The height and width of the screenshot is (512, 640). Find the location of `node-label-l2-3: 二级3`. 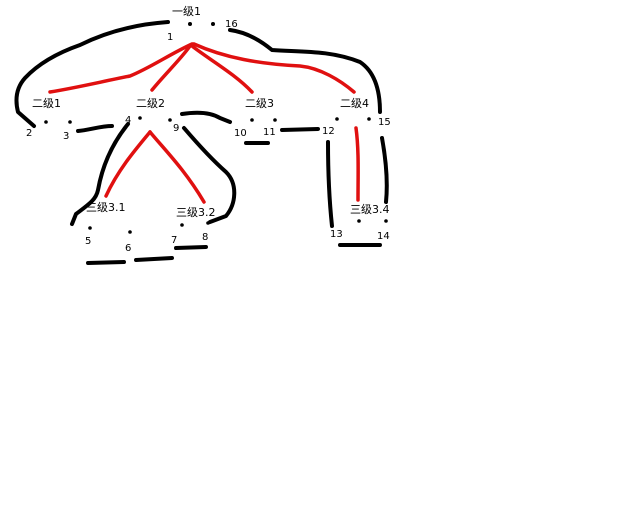

node-label-l2-3: 二级3 is located at coordinates (259, 103).